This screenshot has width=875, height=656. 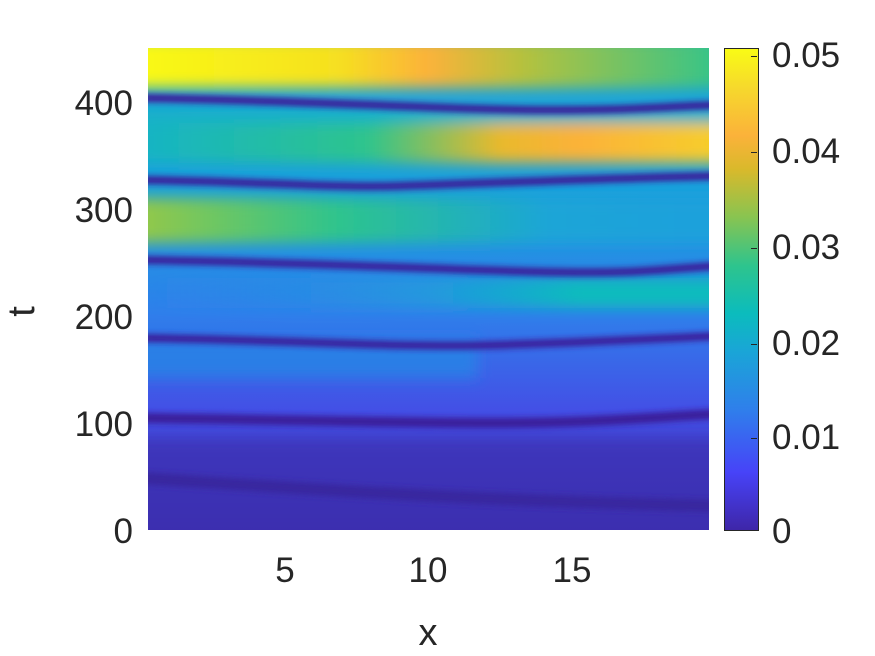 What do you see at coordinates (103, 103) in the screenshot?
I see `y-tick-400: 400` at bounding box center [103, 103].